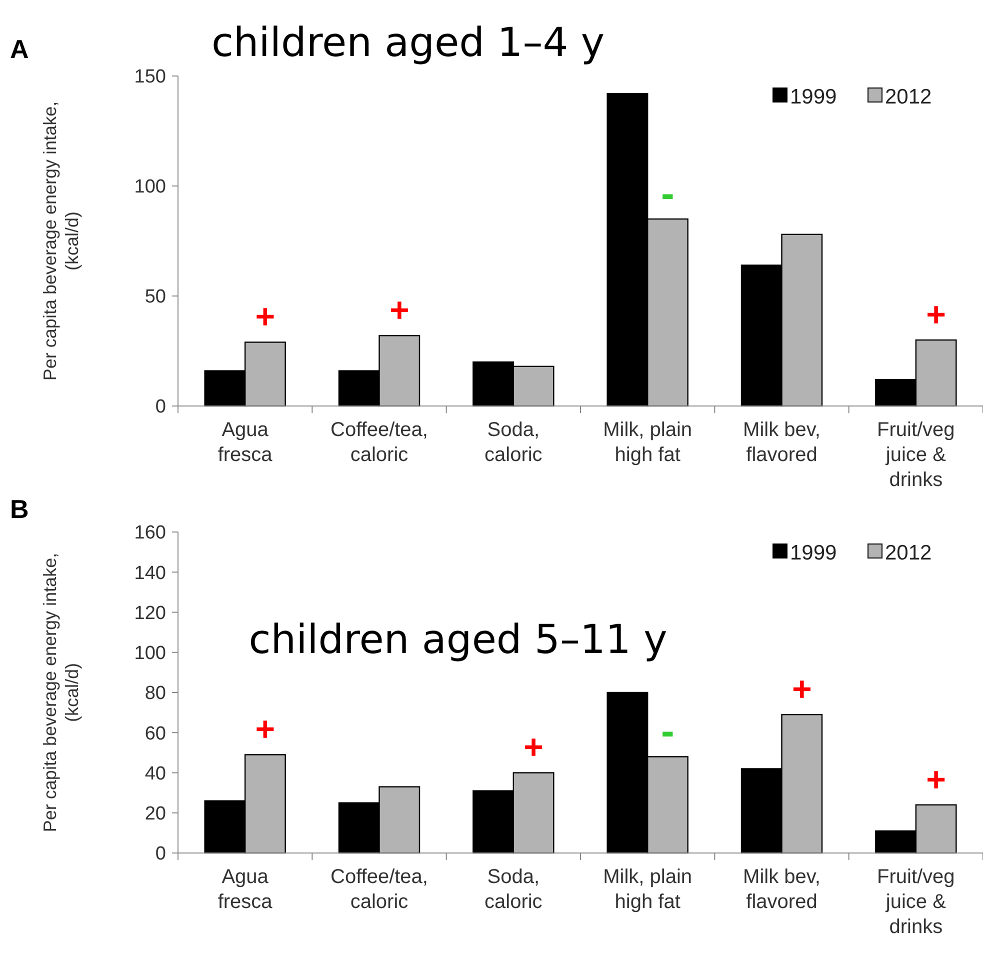 This screenshot has width=991, height=964. What do you see at coordinates (458, 640) in the screenshot?
I see `text: children aged 5–11 y` at bounding box center [458, 640].